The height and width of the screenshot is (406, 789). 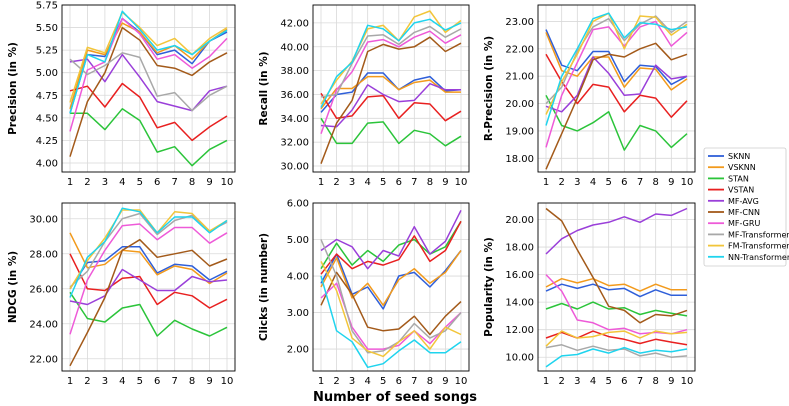 I want to click on y-tick-label: 19.00, so click(x=519, y=131).